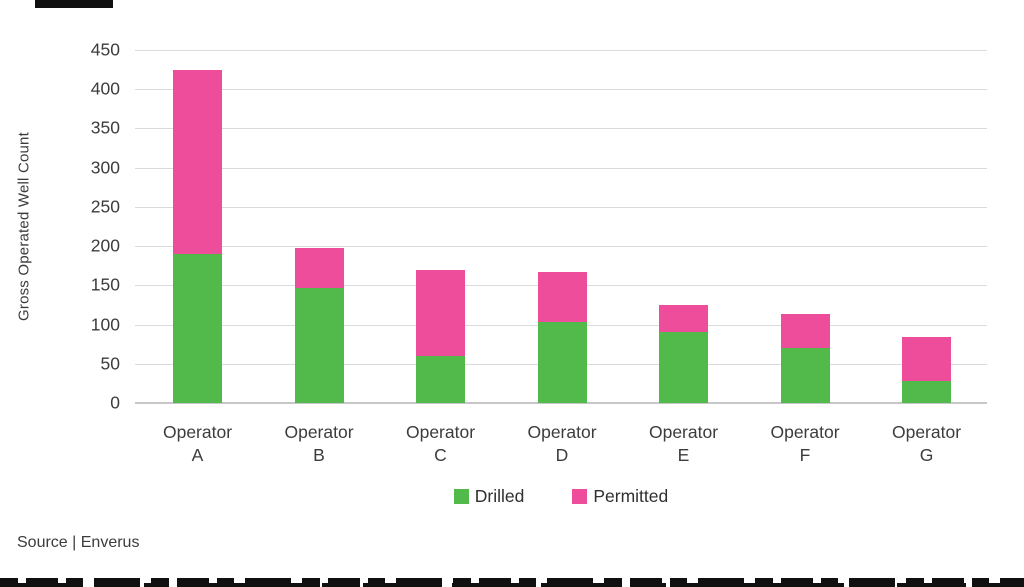 Image resolution: width=1024 pixels, height=587 pixels. I want to click on legend-item-drilled: Drilled, so click(489, 496).